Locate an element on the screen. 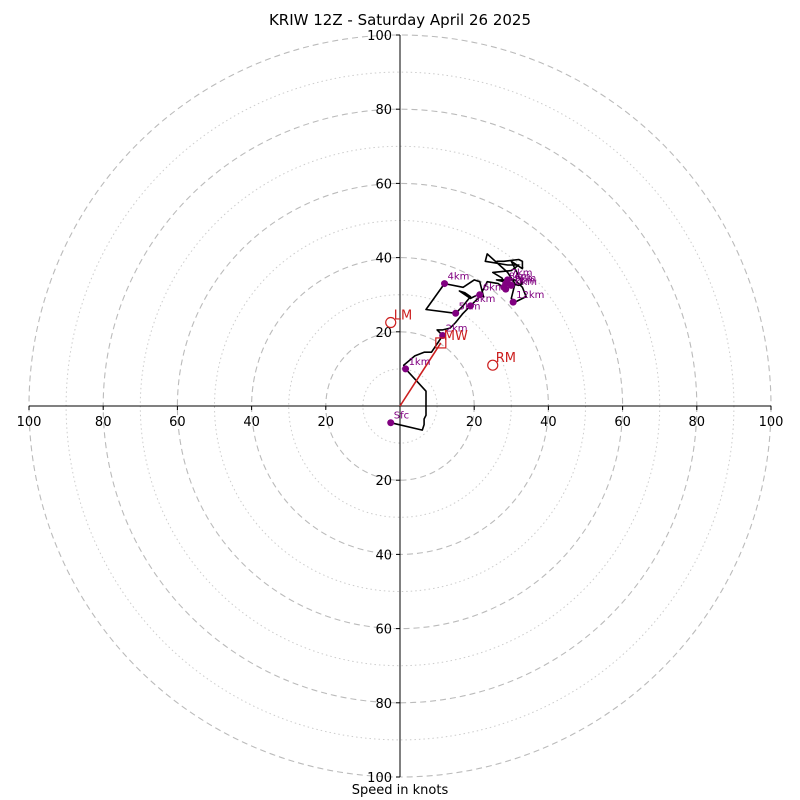 This screenshot has height=800, width=800. height-marker-label: 8km is located at coordinates (520, 277).